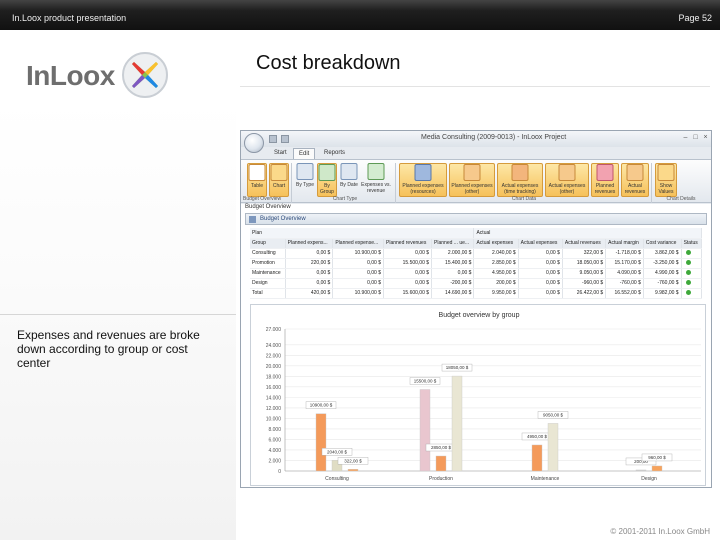  I want to click on actual-revenues-button: Actual revenues, so click(635, 180).